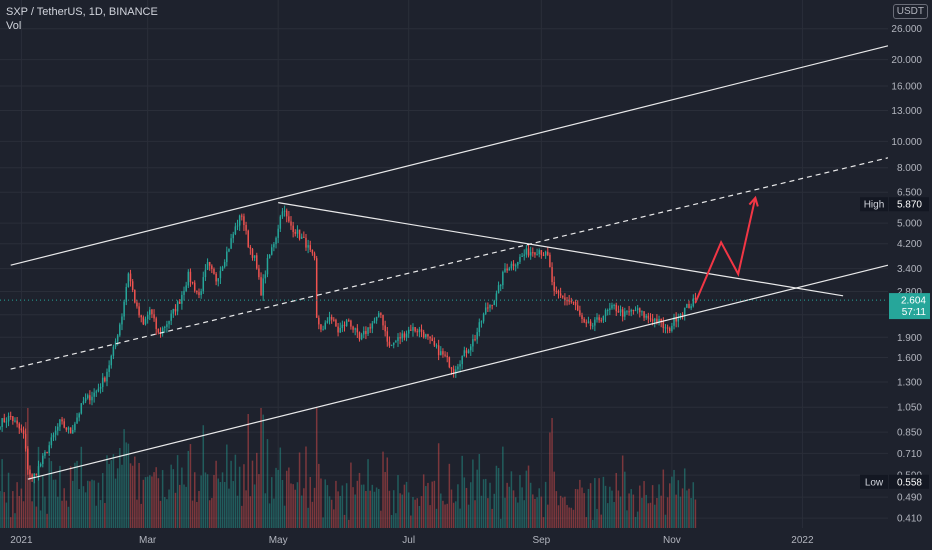 This screenshot has height=550, width=932. I want to click on arrow-head, so click(753, 201).